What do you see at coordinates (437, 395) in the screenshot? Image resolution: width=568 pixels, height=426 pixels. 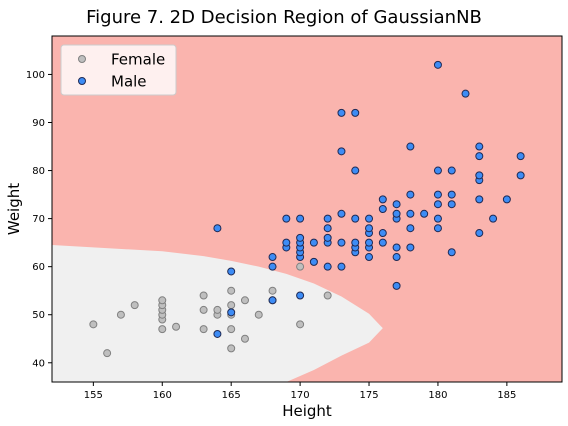 I see `x-tick-label: 180` at bounding box center [437, 395].